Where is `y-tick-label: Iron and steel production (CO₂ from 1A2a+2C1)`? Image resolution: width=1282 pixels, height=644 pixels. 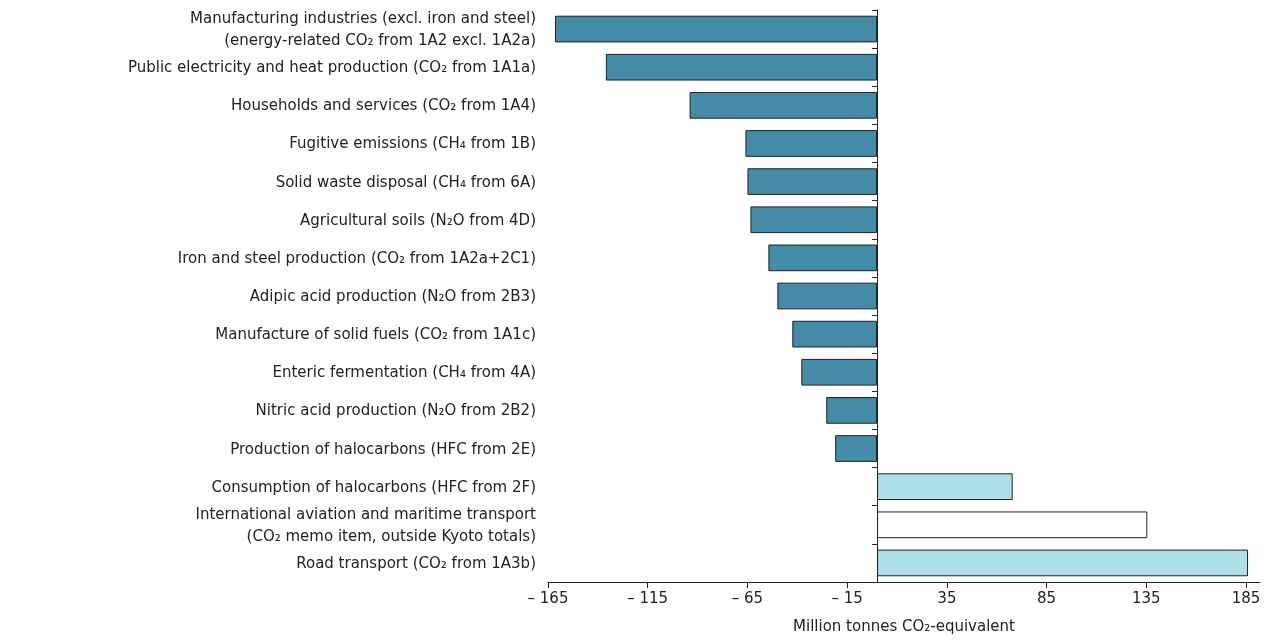 y-tick-label: Iron and steel production (CO₂ from 1A2a+2C1) is located at coordinates (356, 257).